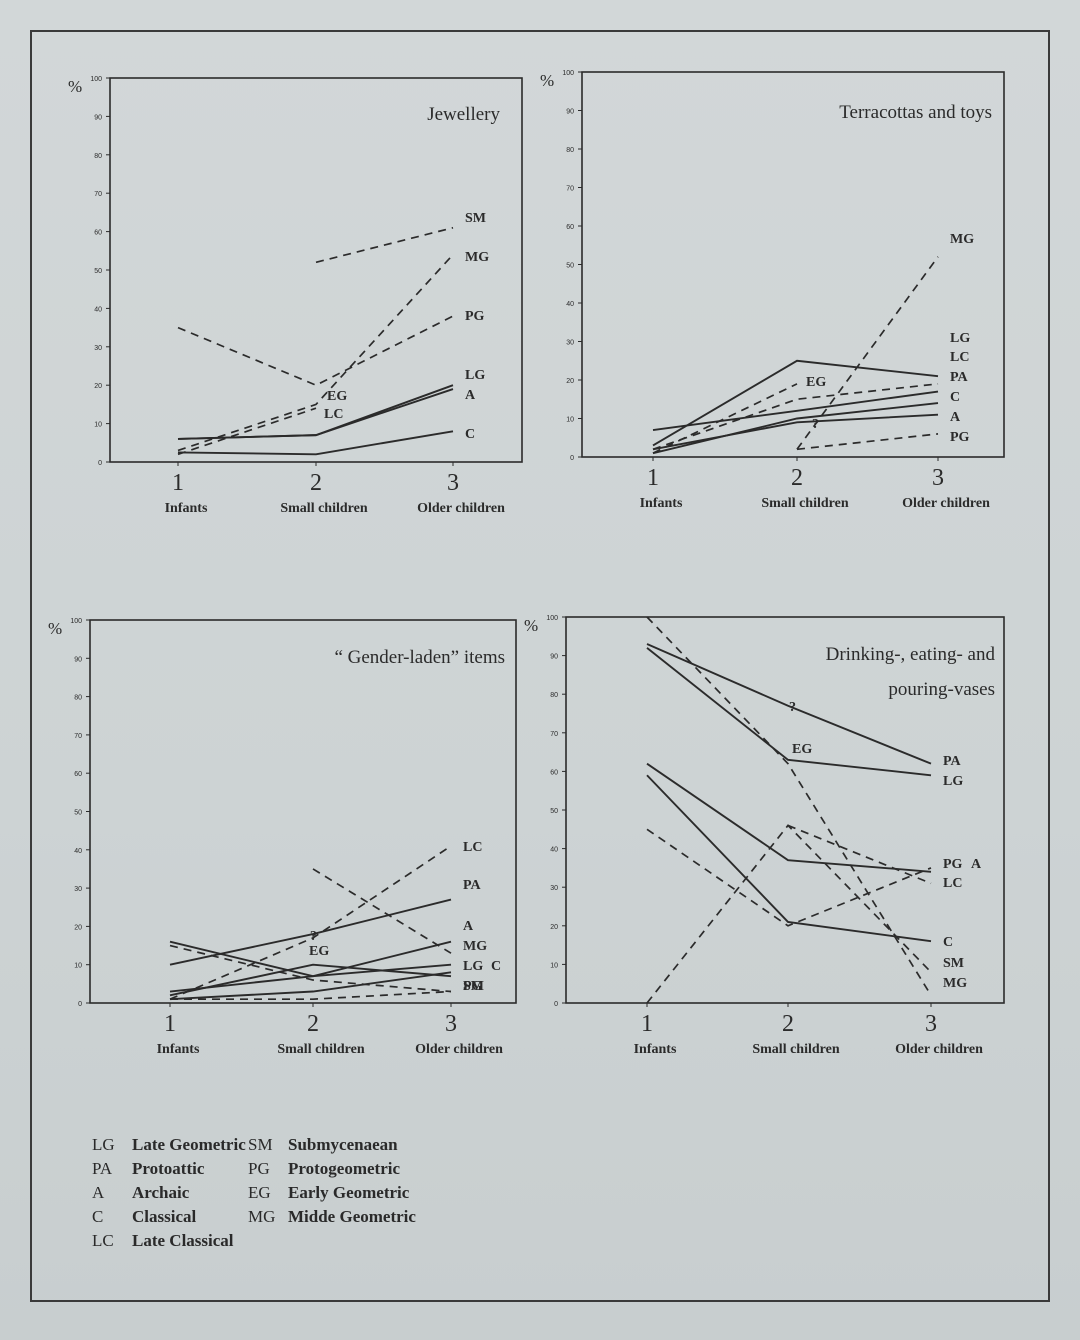  Describe the element at coordinates (955, 983) in the screenshot. I see `series-label: MG` at that location.